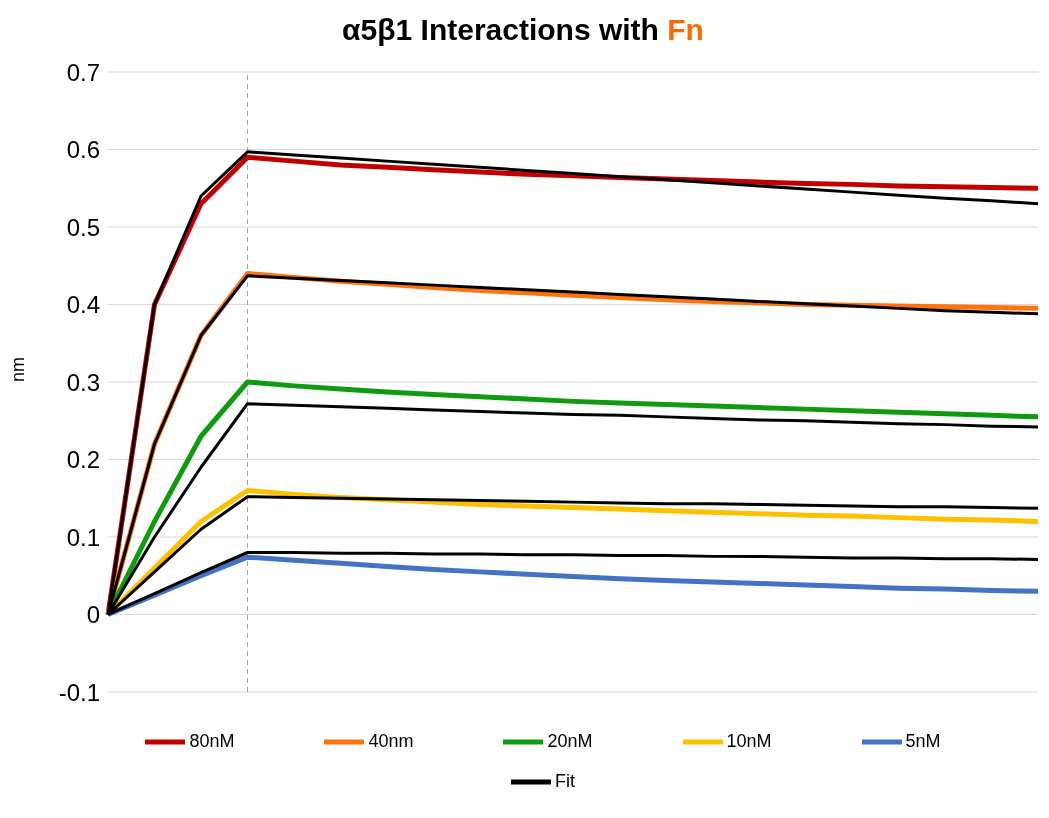  I want to click on y-tick-label: -0.1, so click(79, 692).